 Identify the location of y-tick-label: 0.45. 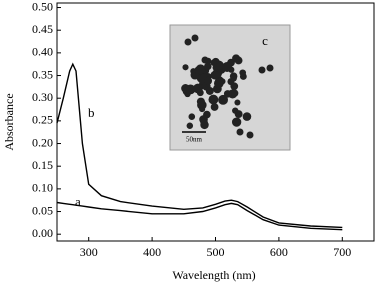
(42, 29).